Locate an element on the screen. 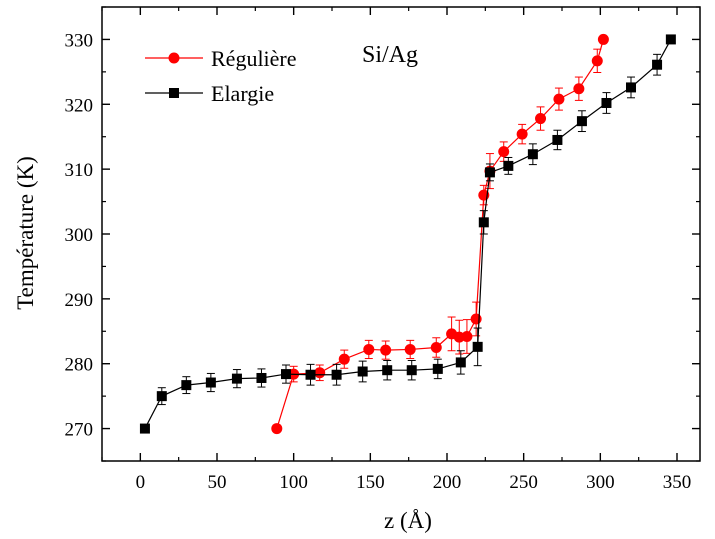 Image resolution: width=715 pixels, height=539 pixels. x-tick-label: 200 is located at coordinates (447, 482).